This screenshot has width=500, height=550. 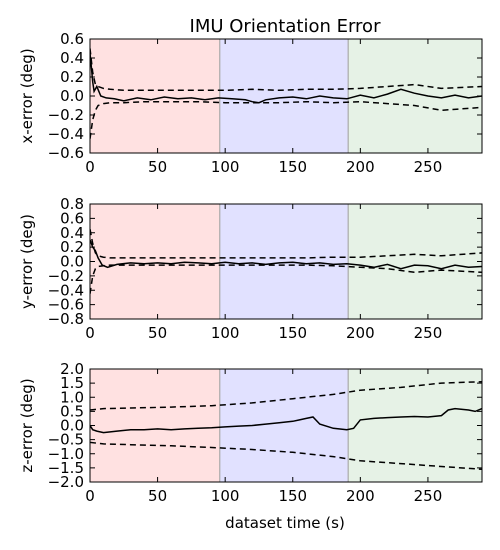 I want to click on y-tick-label: −2.0, so click(x=66, y=482).